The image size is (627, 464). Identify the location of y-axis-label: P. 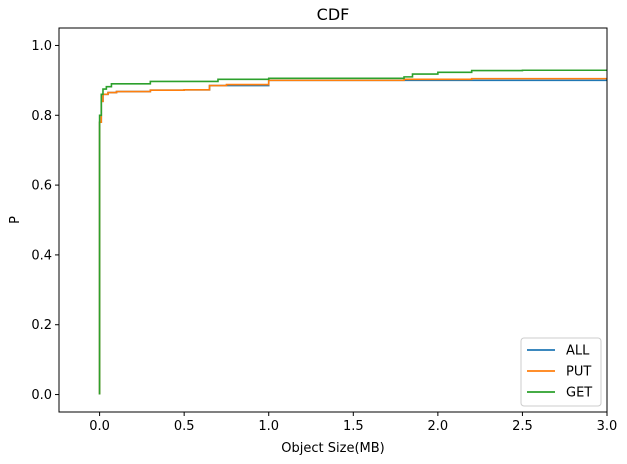
(15, 220).